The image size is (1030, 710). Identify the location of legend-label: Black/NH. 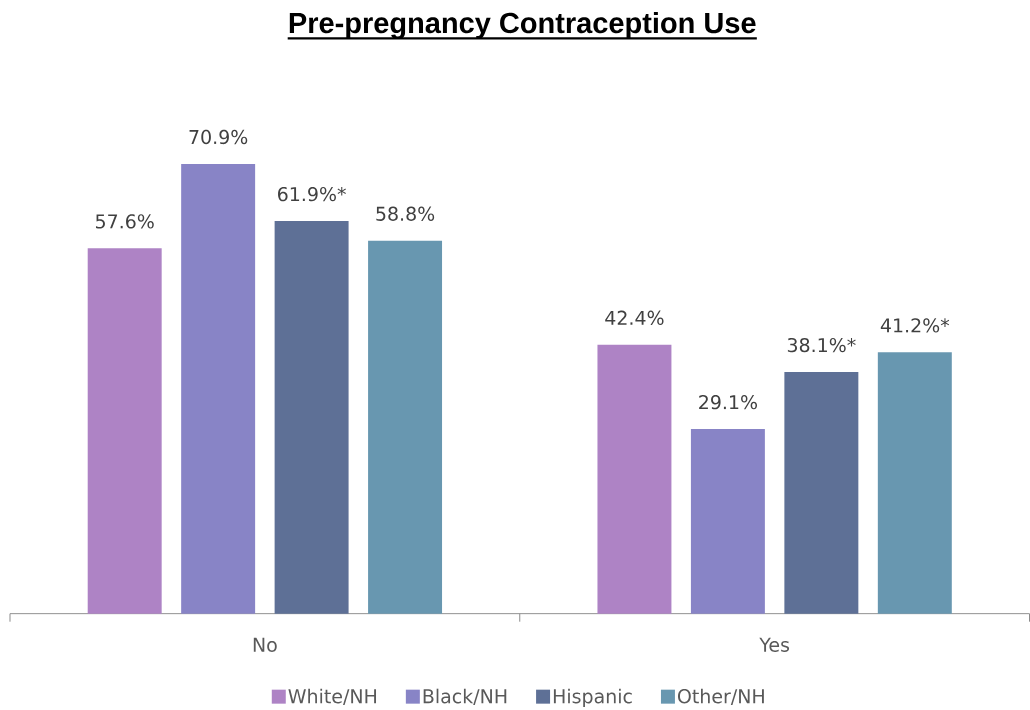
(465, 697).